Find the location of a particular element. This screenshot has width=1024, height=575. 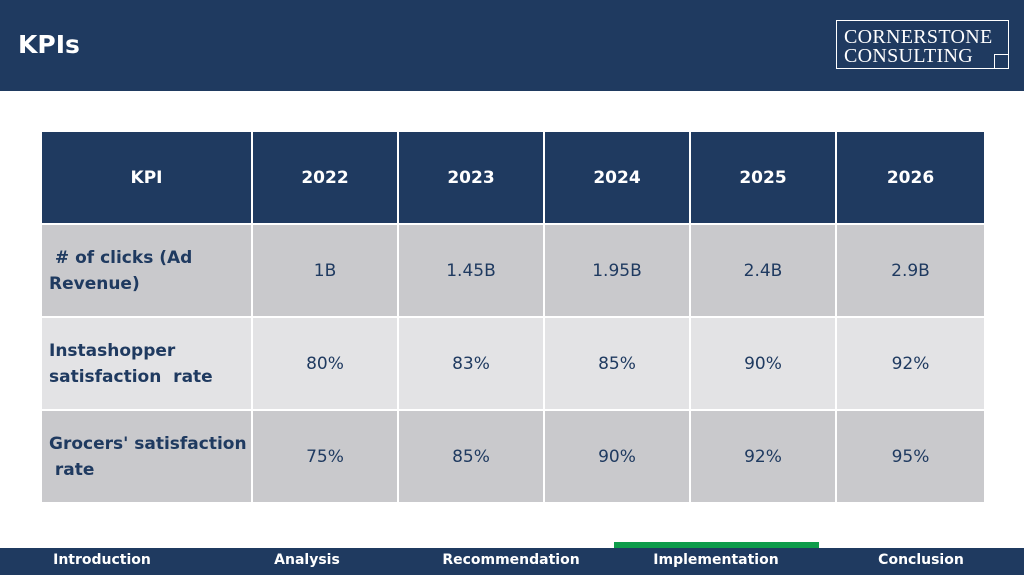

table-cell: 1.95B is located at coordinates (617, 270).